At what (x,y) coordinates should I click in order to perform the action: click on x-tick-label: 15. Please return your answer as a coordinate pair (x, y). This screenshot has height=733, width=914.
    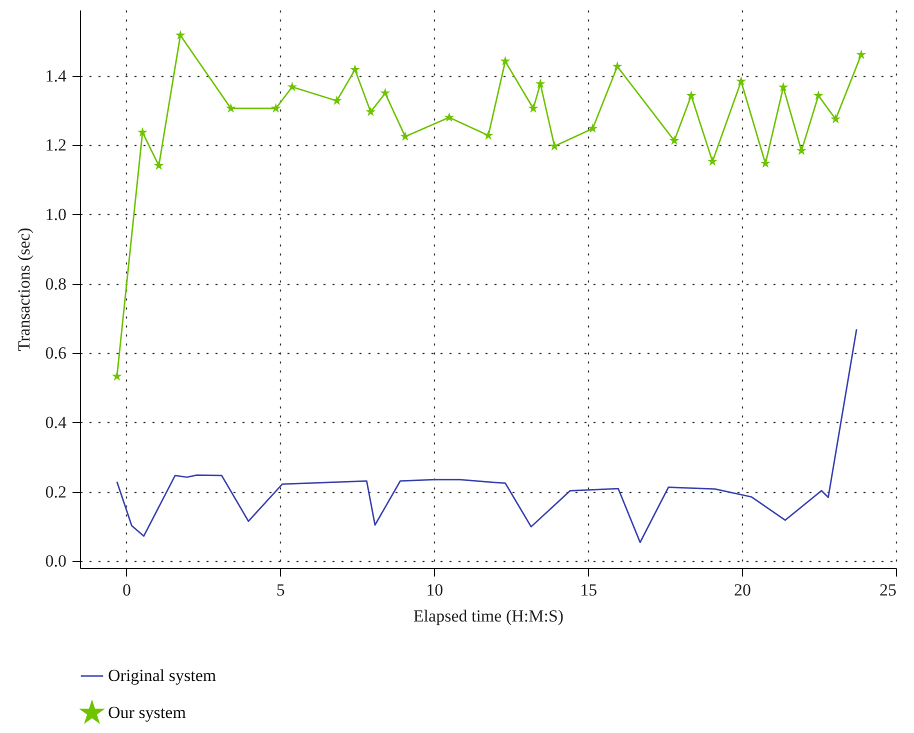
    Looking at the image, I should click on (589, 590).